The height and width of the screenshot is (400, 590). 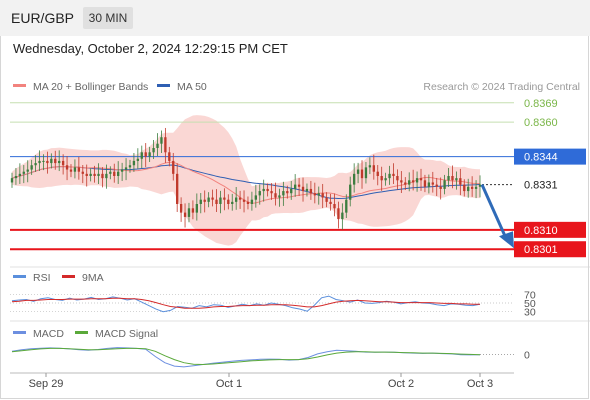 What do you see at coordinates (541, 123) in the screenshot?
I see `target-level-label-1: 0.8360` at bounding box center [541, 123].